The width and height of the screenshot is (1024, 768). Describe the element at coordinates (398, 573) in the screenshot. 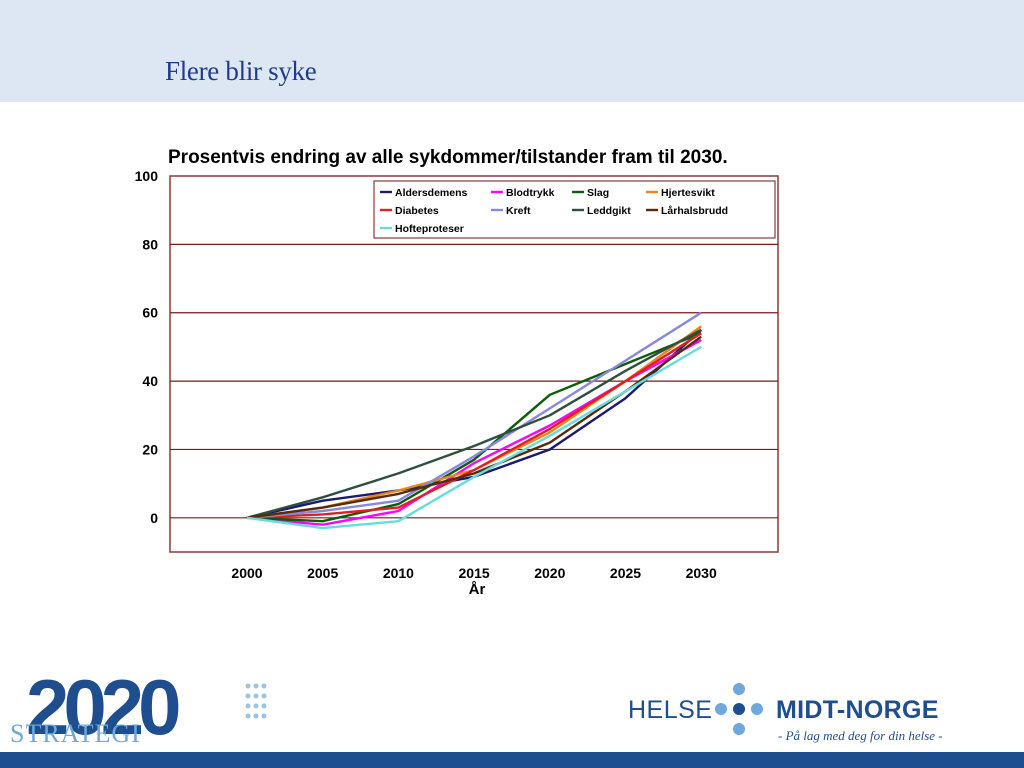

I see `x-tick-label: 2010` at that location.